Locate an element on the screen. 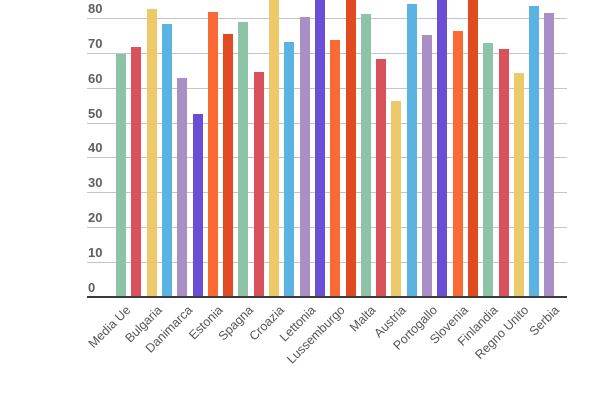 Image resolution: width=600 pixels, height=400 pixels. y-tick-label: 80 is located at coordinates (95, 8).